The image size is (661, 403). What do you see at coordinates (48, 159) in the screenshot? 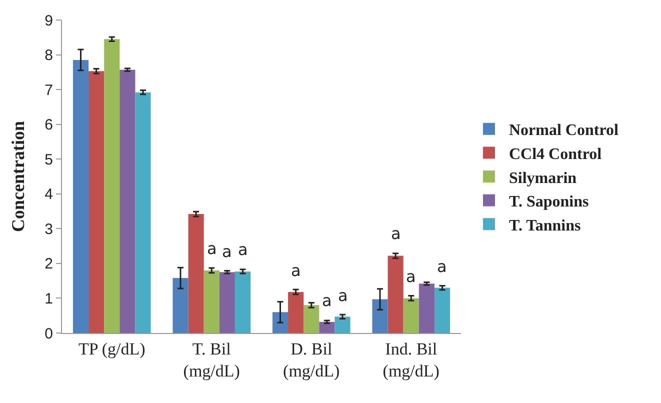
I see `y-tick-label: 5` at bounding box center [48, 159].